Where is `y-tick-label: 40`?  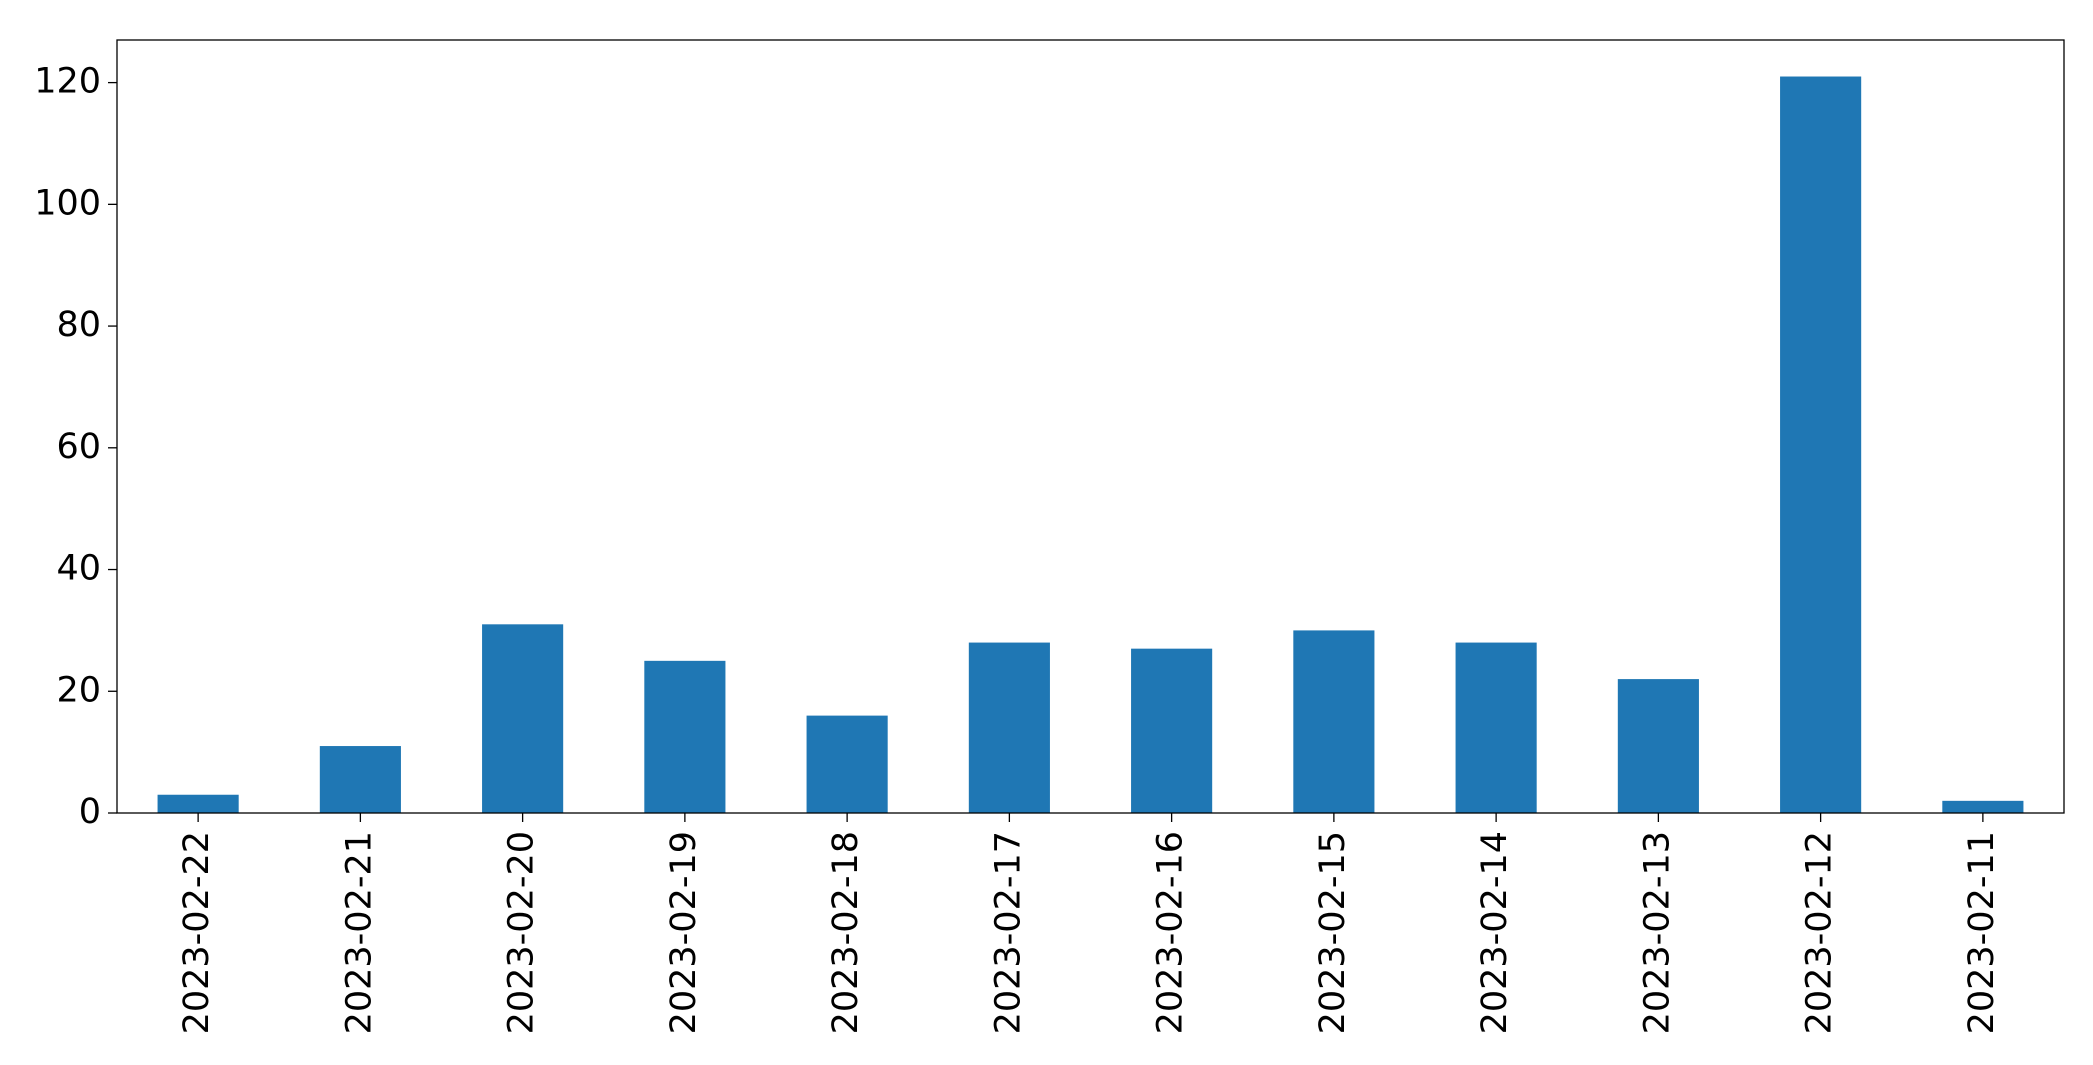
y-tick-label: 40 is located at coordinates (78, 569).